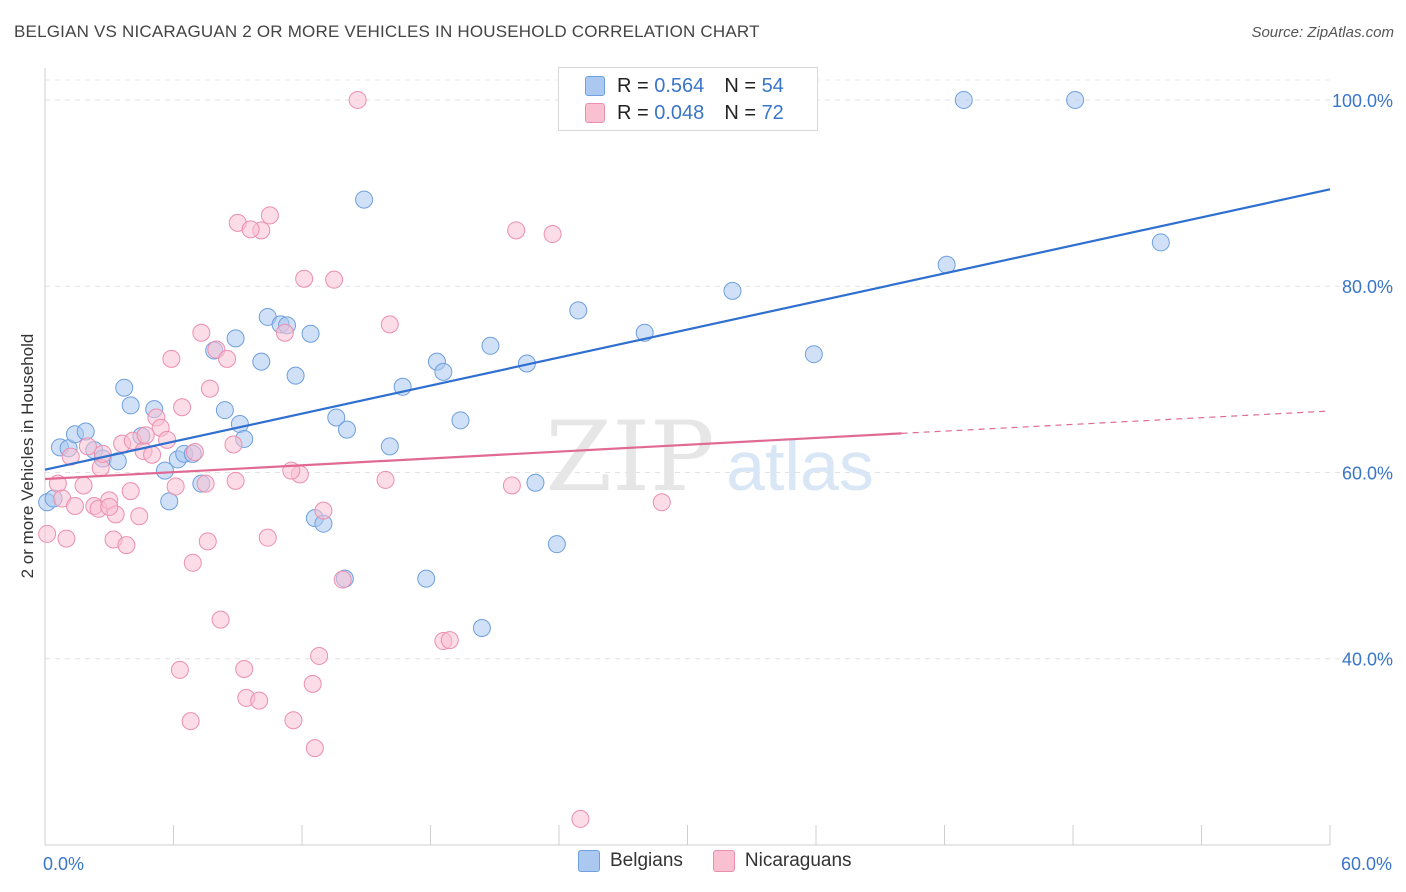  What do you see at coordinates (629, 457) in the screenshot?
I see `watermark-zip: ZIP` at bounding box center [629, 457].